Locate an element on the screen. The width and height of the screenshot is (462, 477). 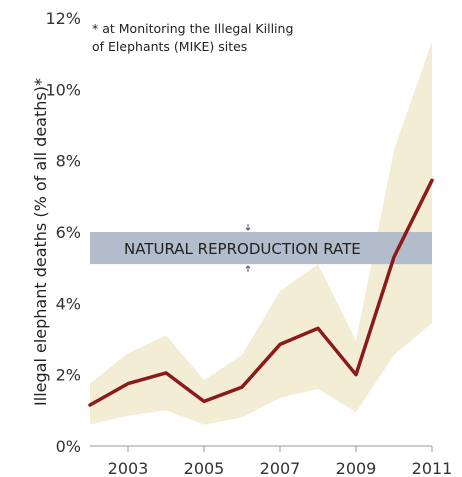
x-axis-ticks: 2003 2005 2007 2009 2011 is located at coordinates (280, 461).